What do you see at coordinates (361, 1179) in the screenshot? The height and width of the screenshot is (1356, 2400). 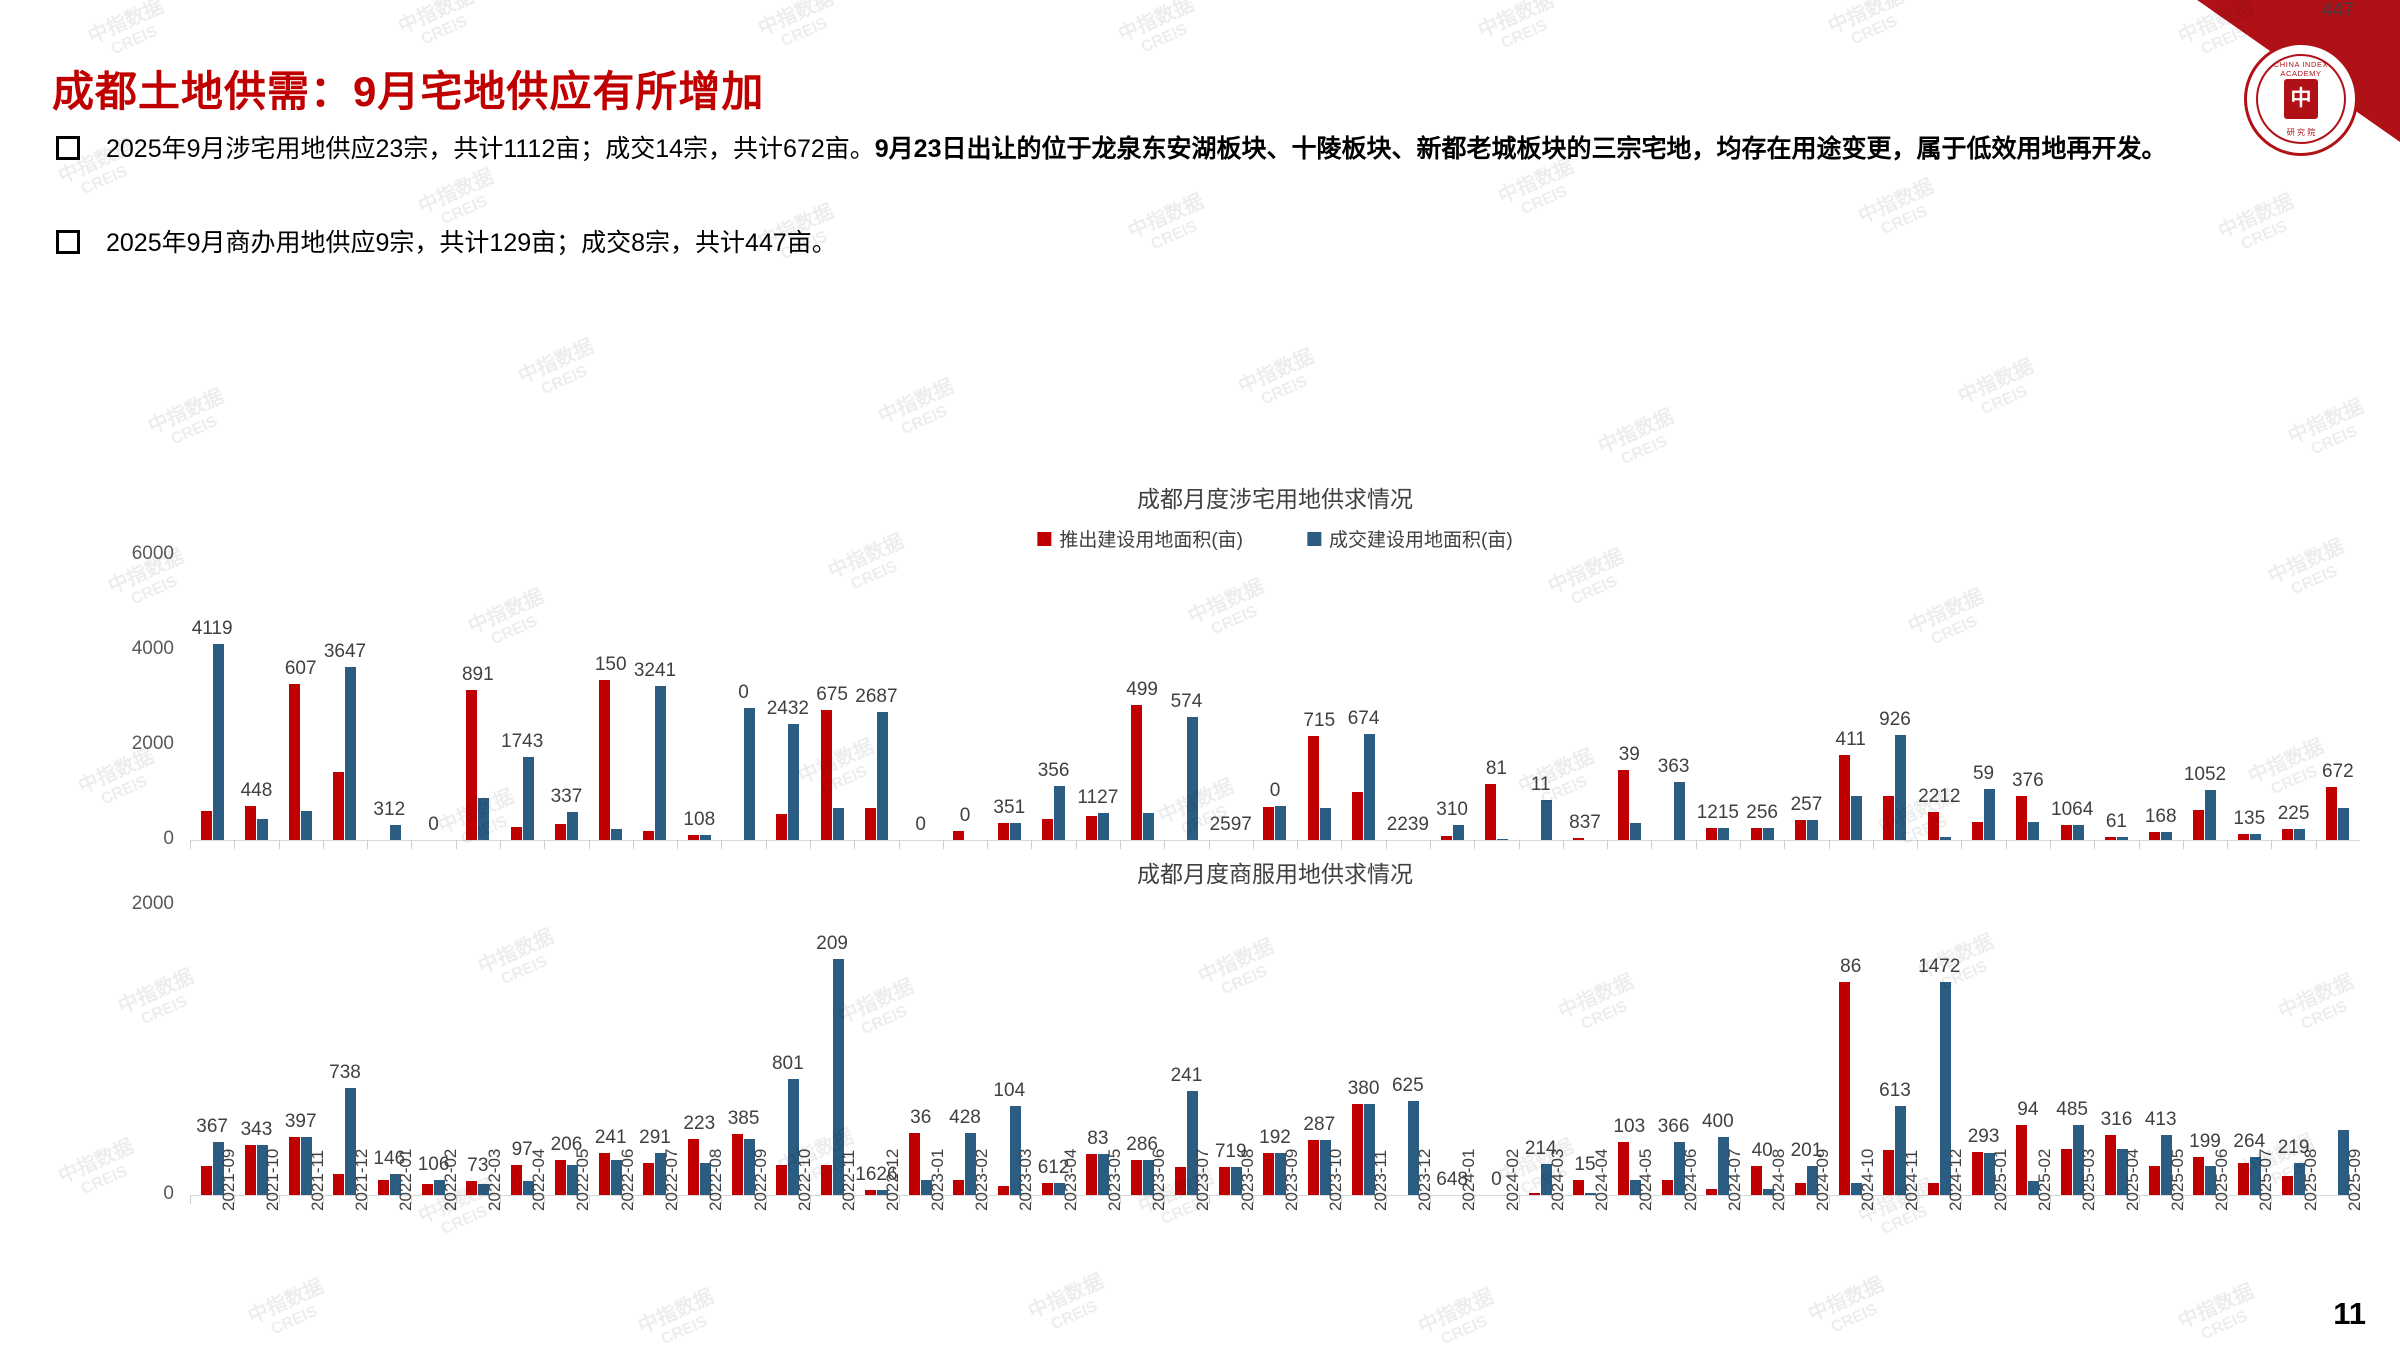 I see `x-axis-label: 2021-12` at bounding box center [361, 1179].